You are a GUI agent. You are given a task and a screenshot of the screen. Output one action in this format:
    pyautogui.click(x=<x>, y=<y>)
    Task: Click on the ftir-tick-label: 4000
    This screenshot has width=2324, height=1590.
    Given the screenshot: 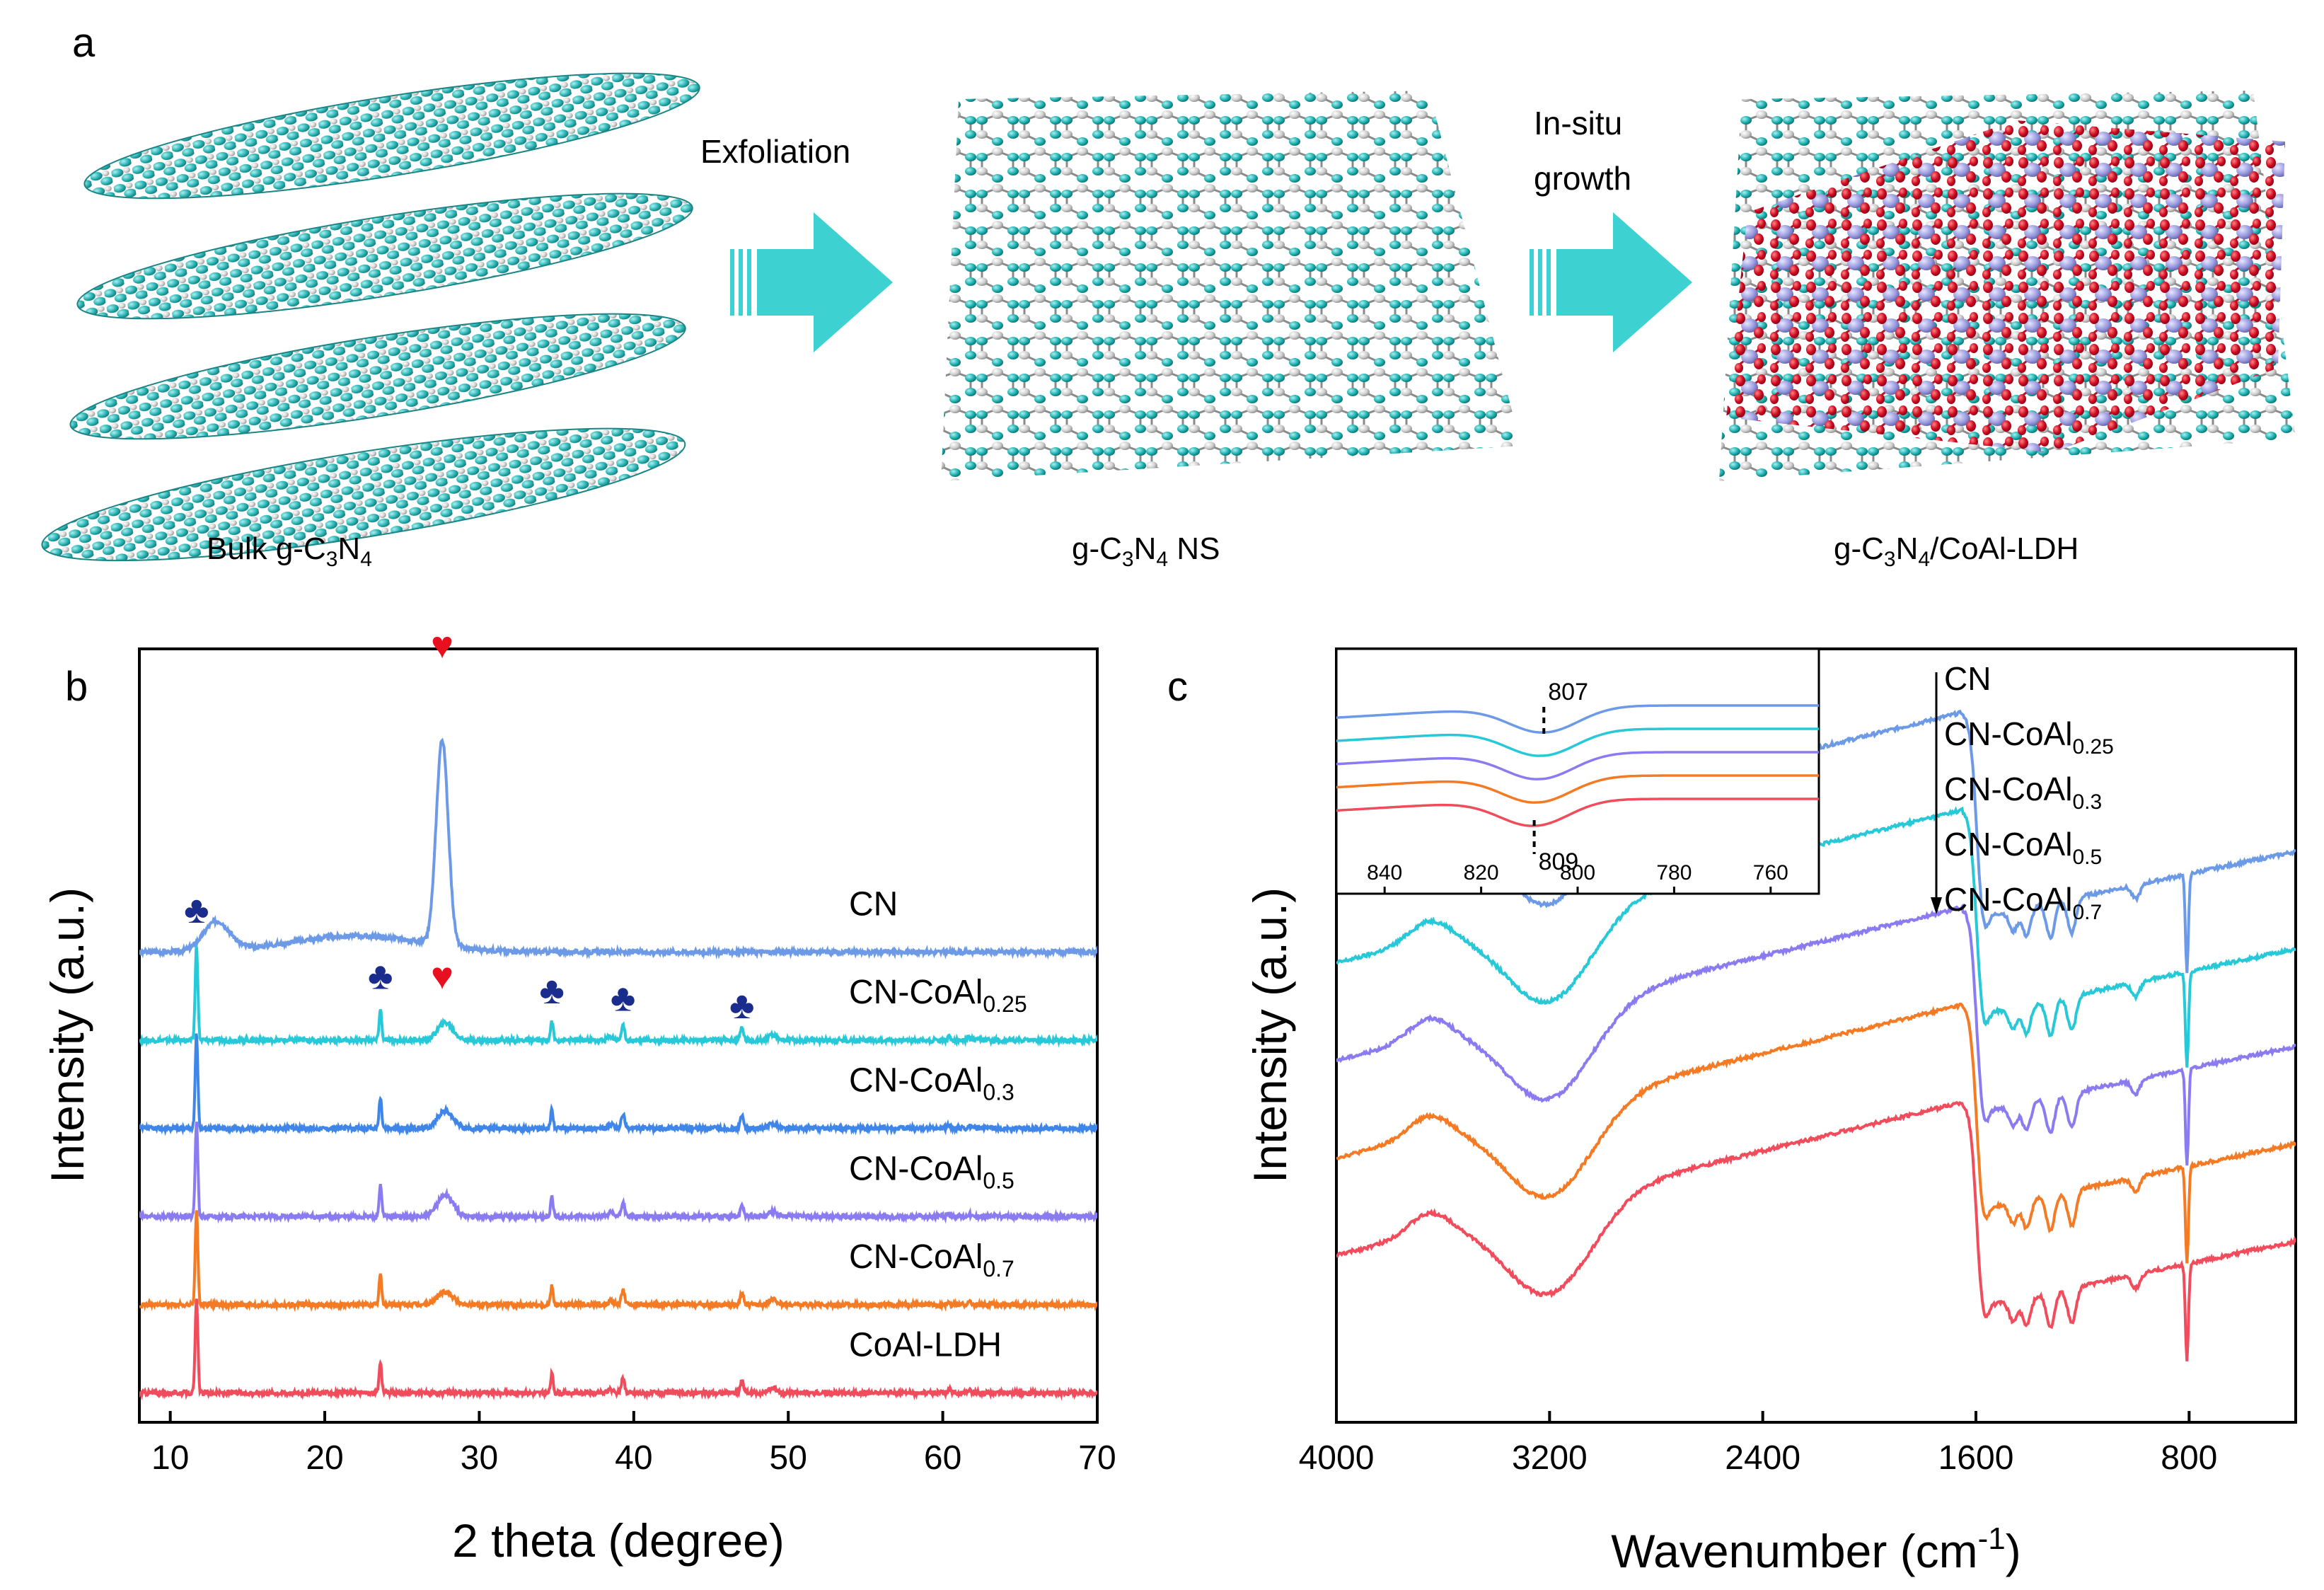 What is the action you would take?
    pyautogui.click(x=1337, y=1458)
    